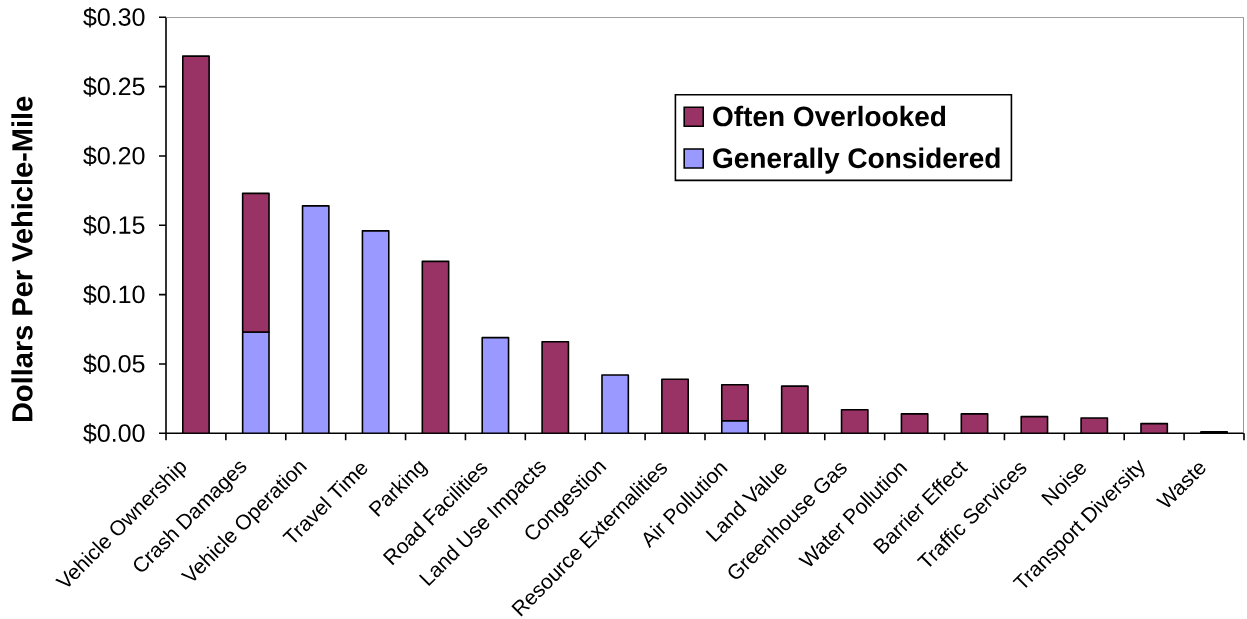  What do you see at coordinates (114, 364) in the screenshot?
I see `y-tick-label: $0.05` at bounding box center [114, 364].